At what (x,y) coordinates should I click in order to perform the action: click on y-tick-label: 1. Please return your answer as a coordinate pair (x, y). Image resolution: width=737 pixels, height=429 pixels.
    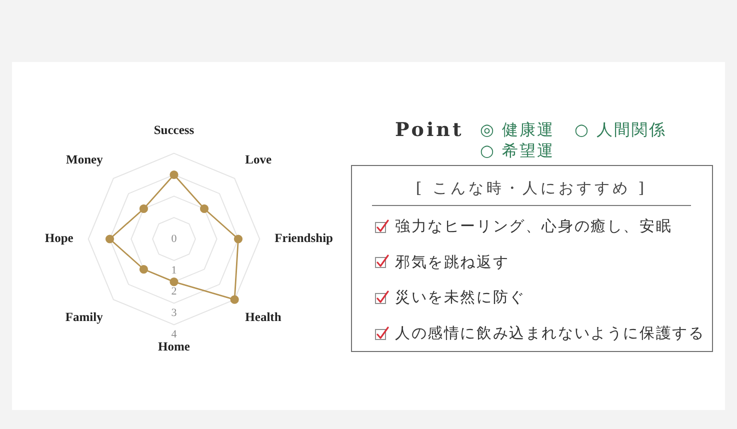
    Looking at the image, I should click on (174, 270).